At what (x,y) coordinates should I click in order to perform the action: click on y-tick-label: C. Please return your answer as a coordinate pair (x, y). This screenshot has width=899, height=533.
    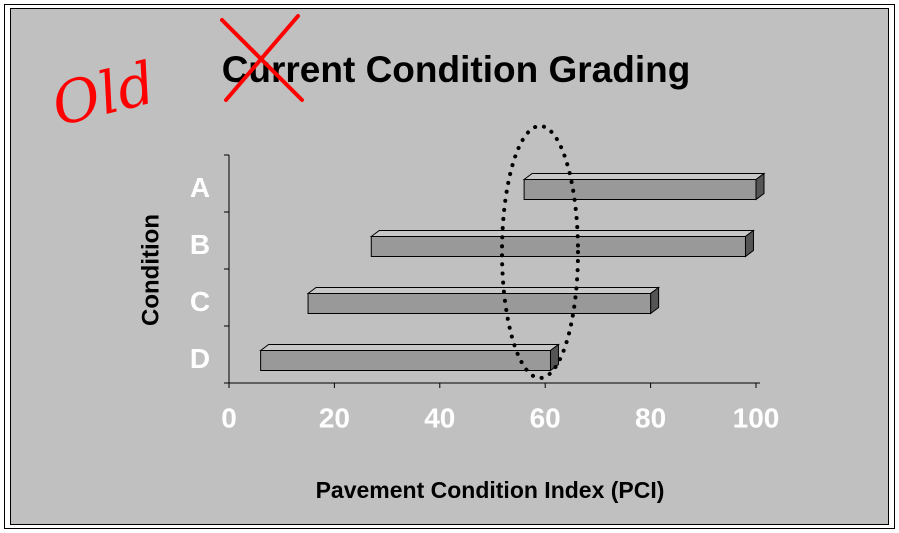
    Looking at the image, I should click on (200, 301).